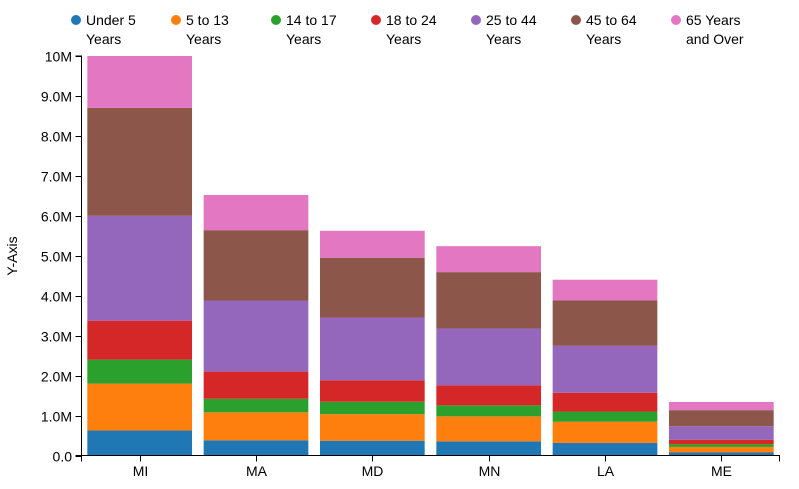 The image size is (799, 489). Describe the element at coordinates (56, 377) in the screenshot. I see `y-tick-label: 2.0M` at that location.